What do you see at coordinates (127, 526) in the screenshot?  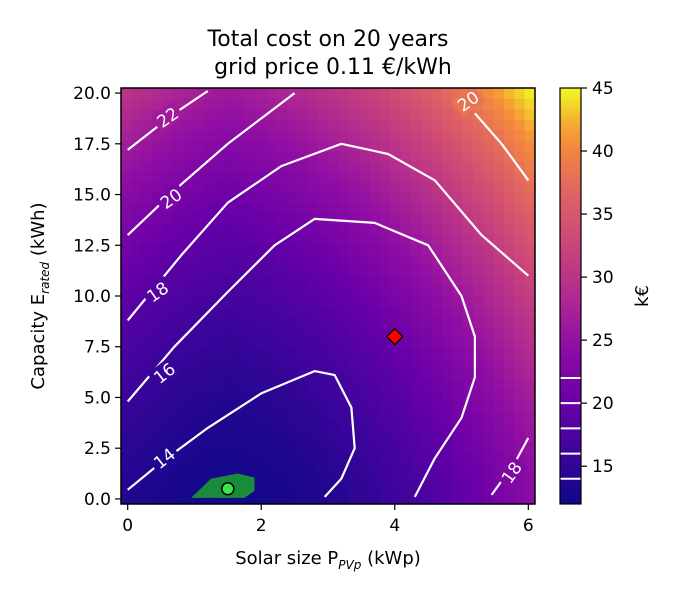 I see `x-tick-label: 0` at bounding box center [127, 526].